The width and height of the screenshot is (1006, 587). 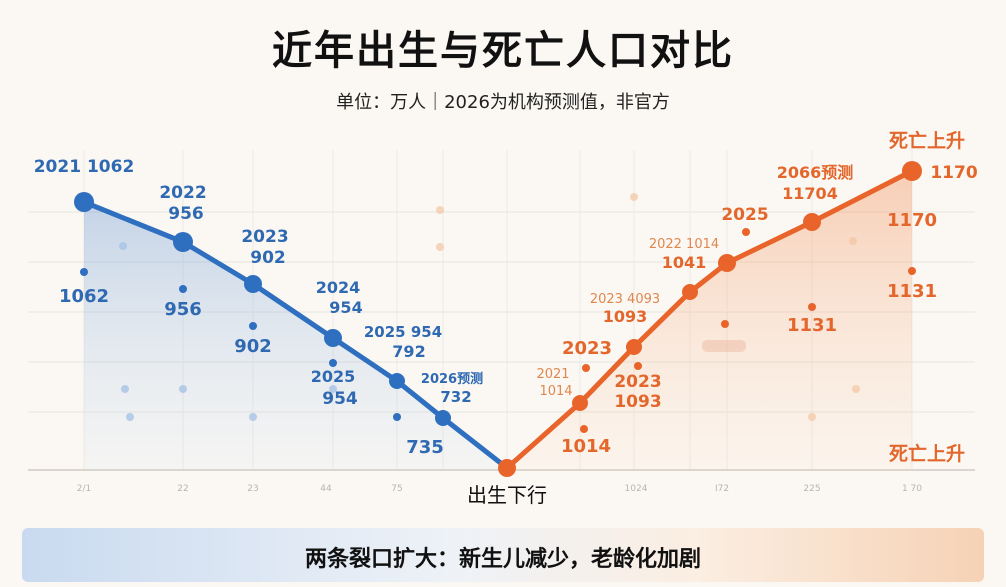 What do you see at coordinates (507, 495) in the screenshot?
I see `center-caption: 出生下行` at bounding box center [507, 495].